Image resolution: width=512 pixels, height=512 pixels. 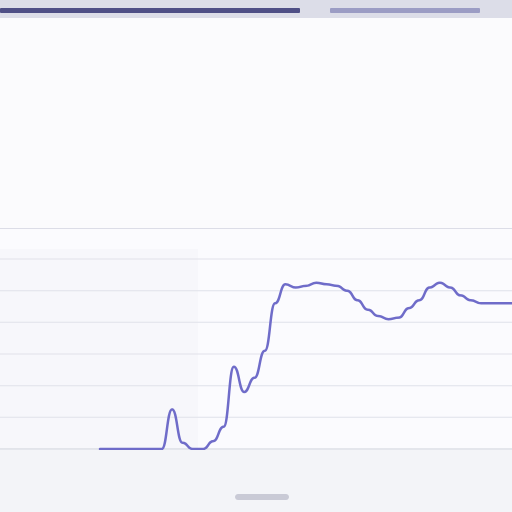 I want to click on bottom-handle, so click(x=262, y=497).